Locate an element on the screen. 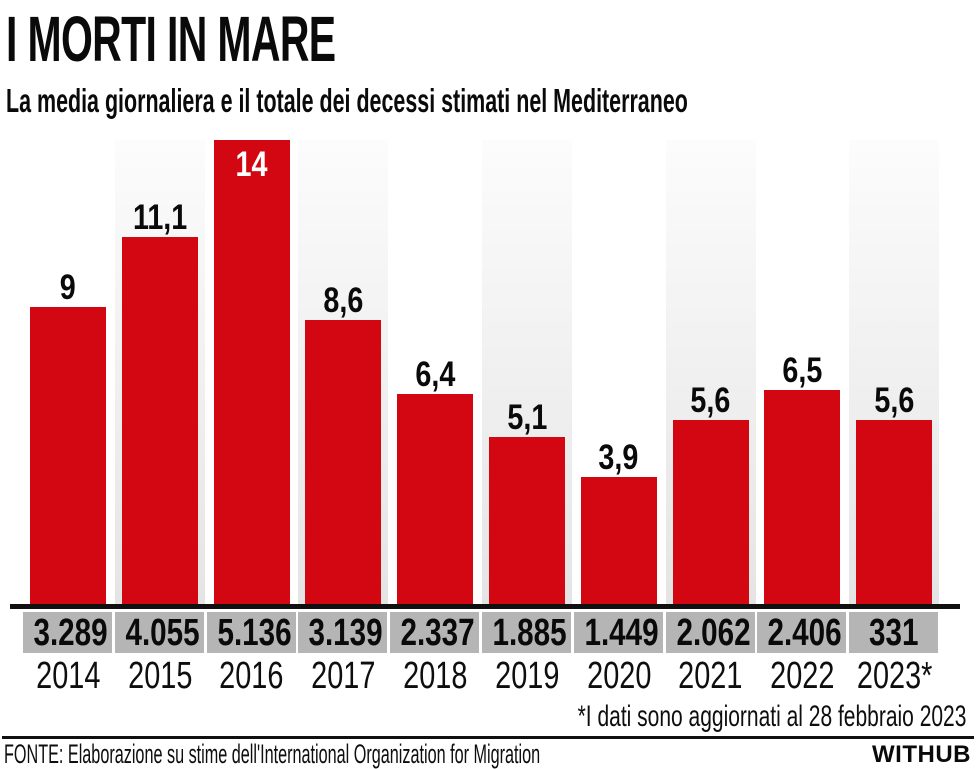 The image size is (976, 769). total-box-2022: 2.406 is located at coordinates (802, 633).